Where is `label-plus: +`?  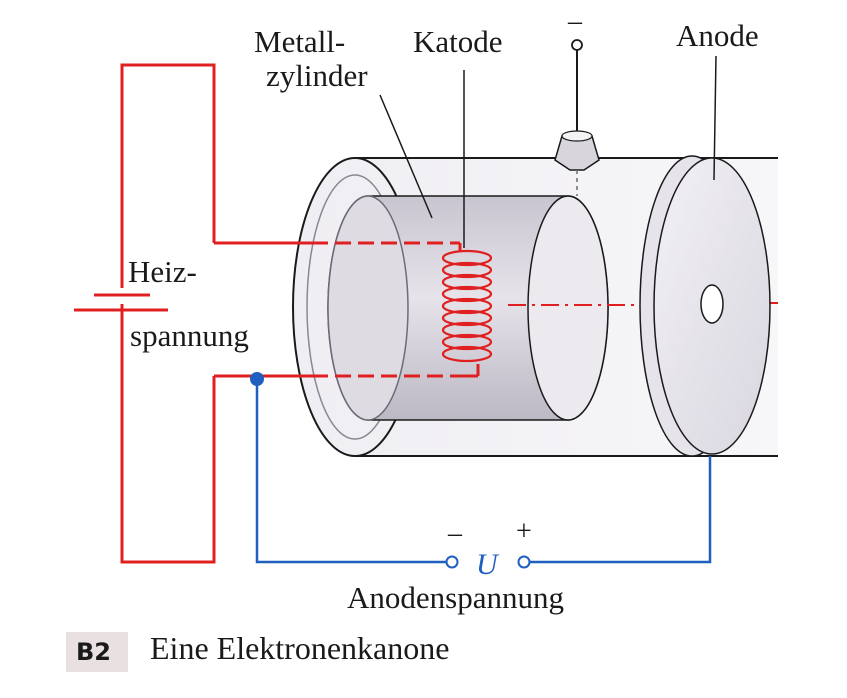 label-plus: + is located at coordinates (524, 531).